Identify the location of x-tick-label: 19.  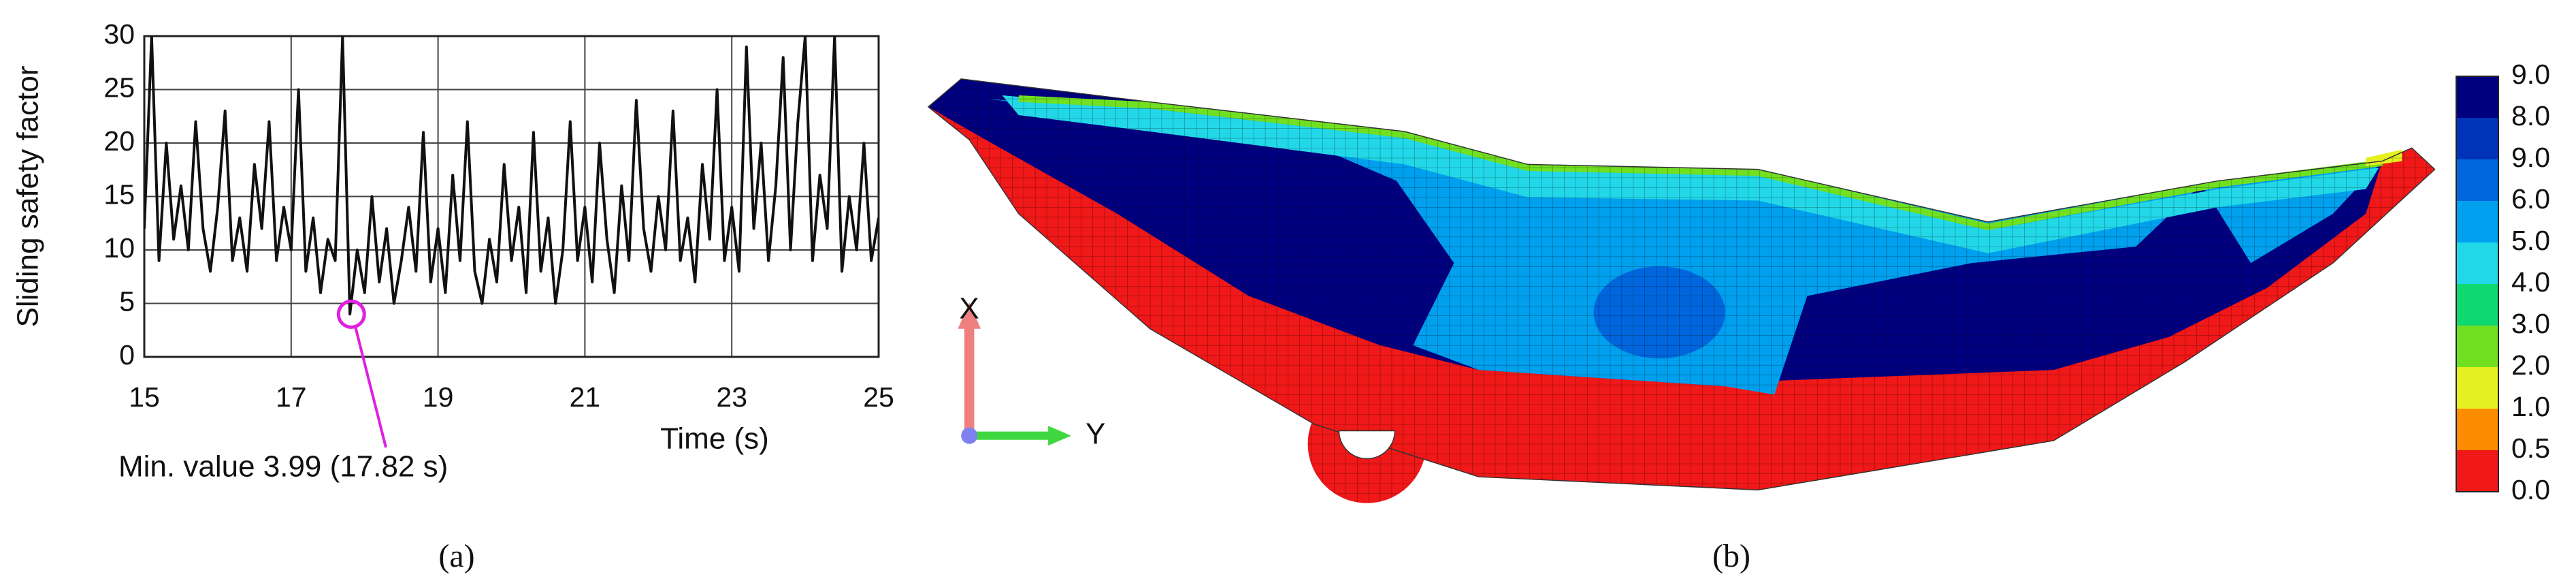
(438, 397).